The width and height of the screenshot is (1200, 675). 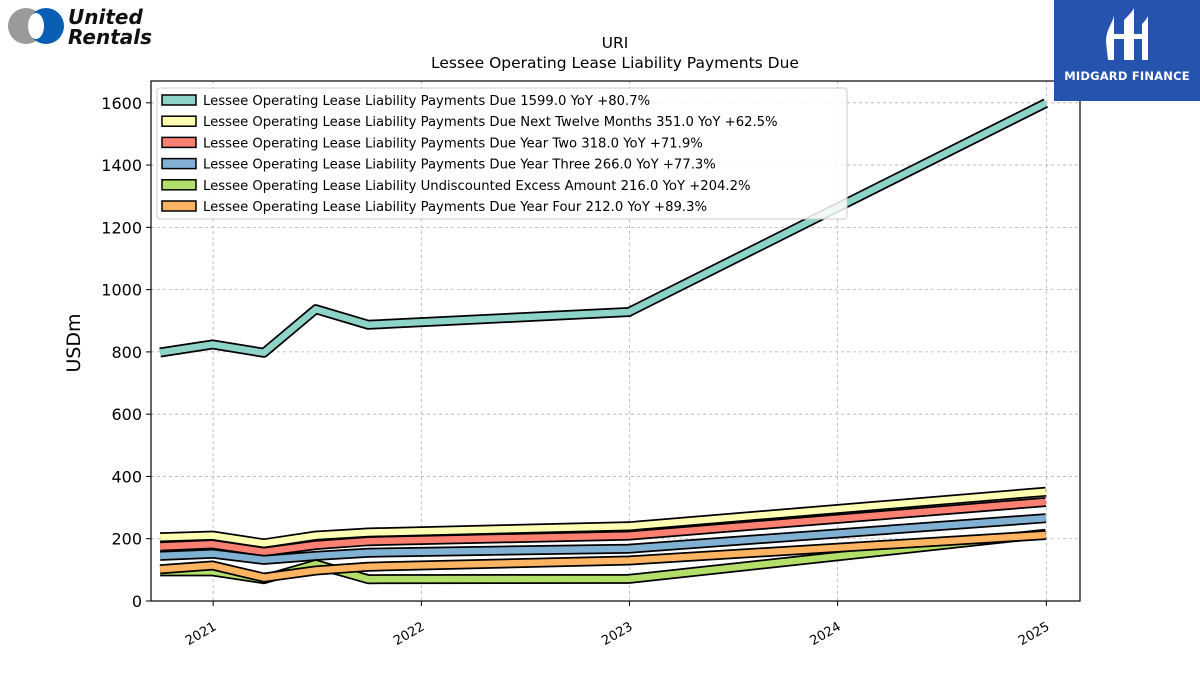 I want to click on legend-box, so click(x=502, y=153).